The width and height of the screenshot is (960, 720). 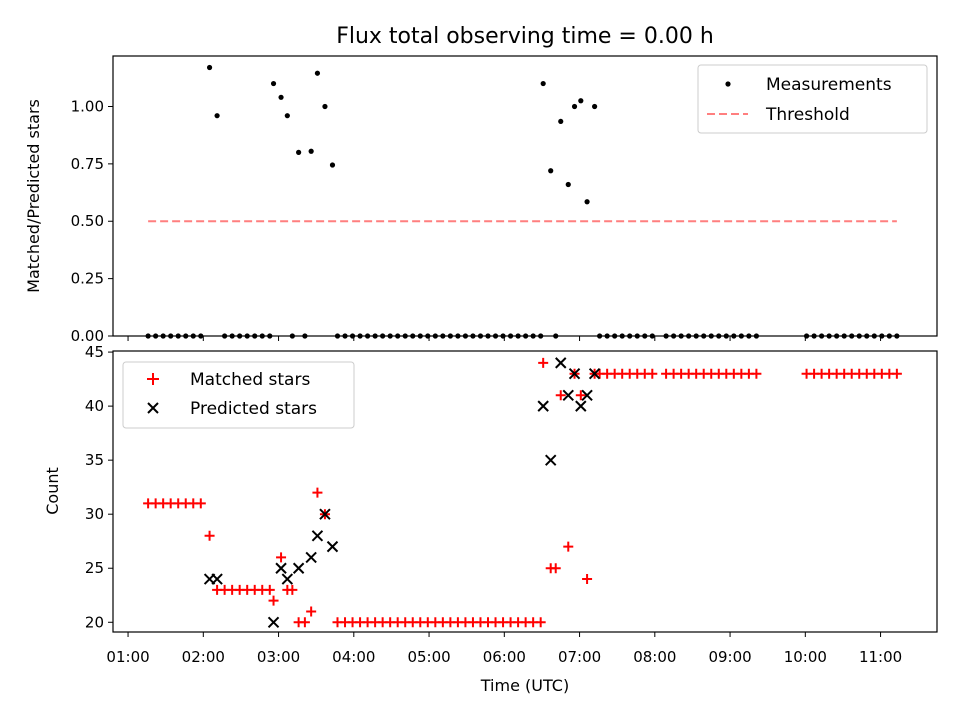 What do you see at coordinates (728, 84) in the screenshot?
I see `legend-measurements-marker` at bounding box center [728, 84].